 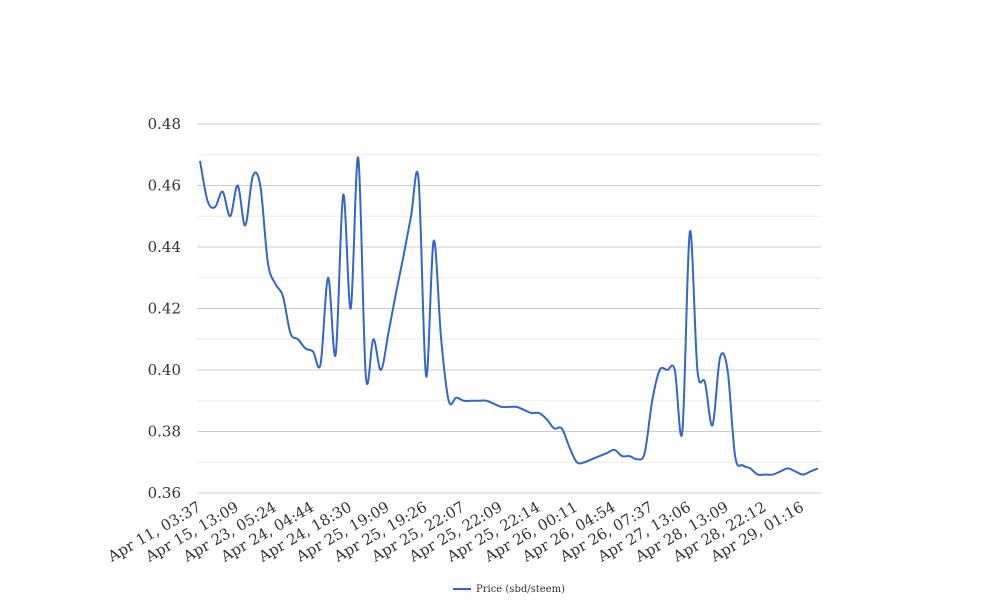 I want to click on y-tick-label: 0.40, so click(x=164, y=370).